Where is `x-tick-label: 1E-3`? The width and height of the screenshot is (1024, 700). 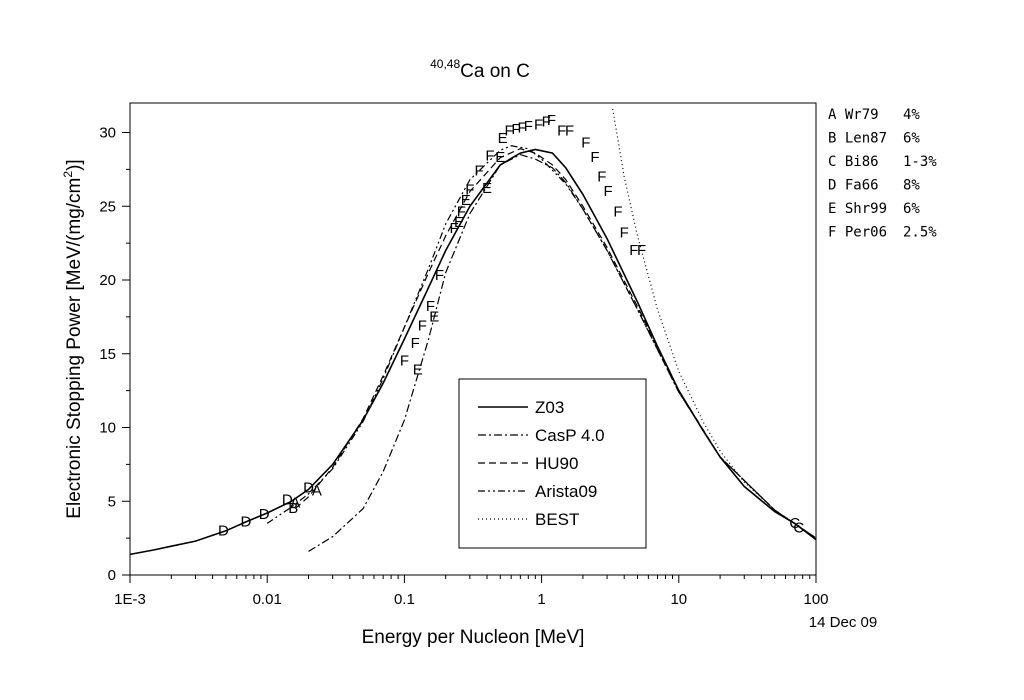
x-tick-label: 1E-3 is located at coordinates (130, 599).